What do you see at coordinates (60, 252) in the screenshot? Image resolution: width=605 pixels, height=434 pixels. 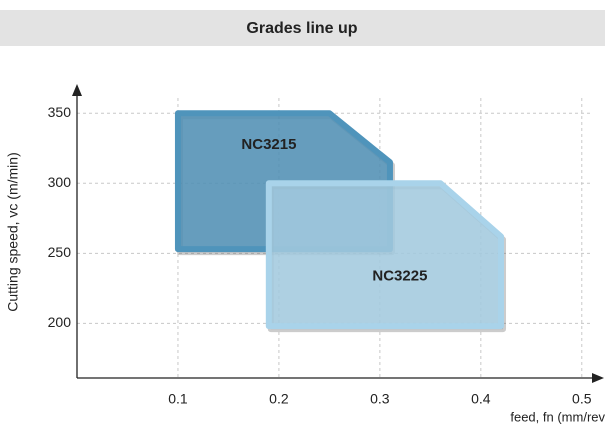 I see `y-tick-label: 250` at bounding box center [60, 252].